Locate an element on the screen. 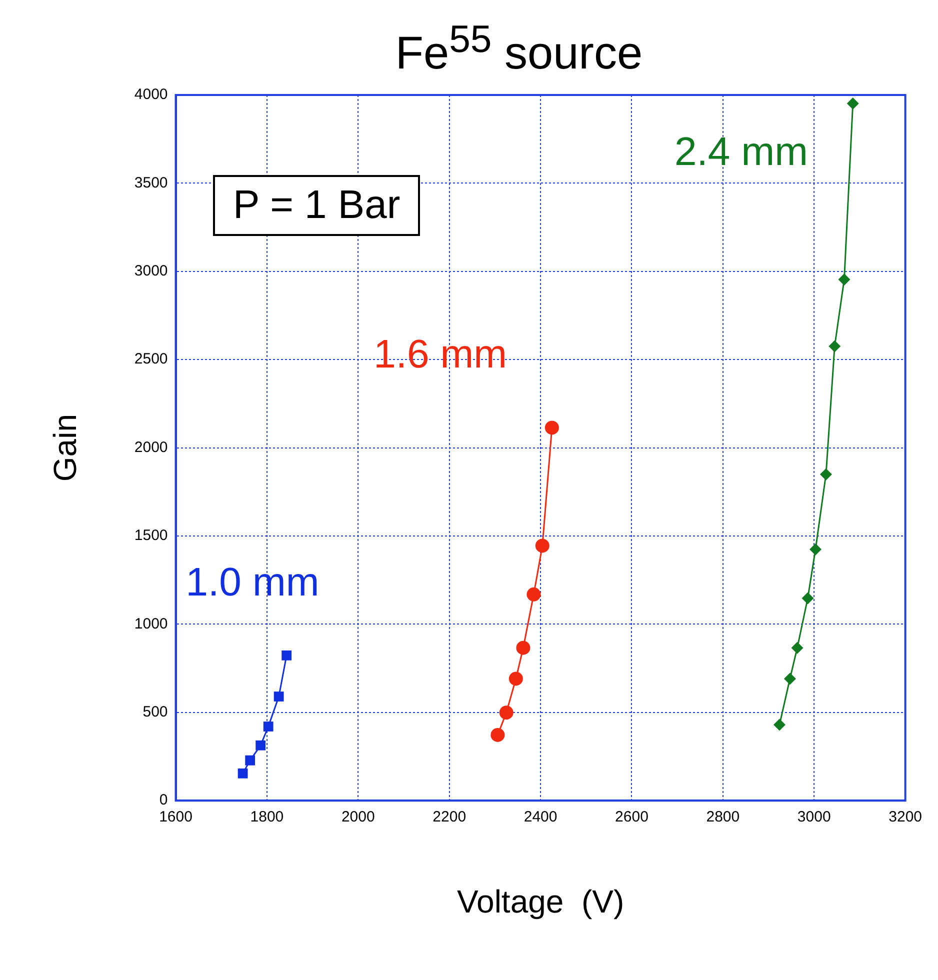 This screenshot has height=980, width=938. x-tick-label: 3200 is located at coordinates (905, 817).